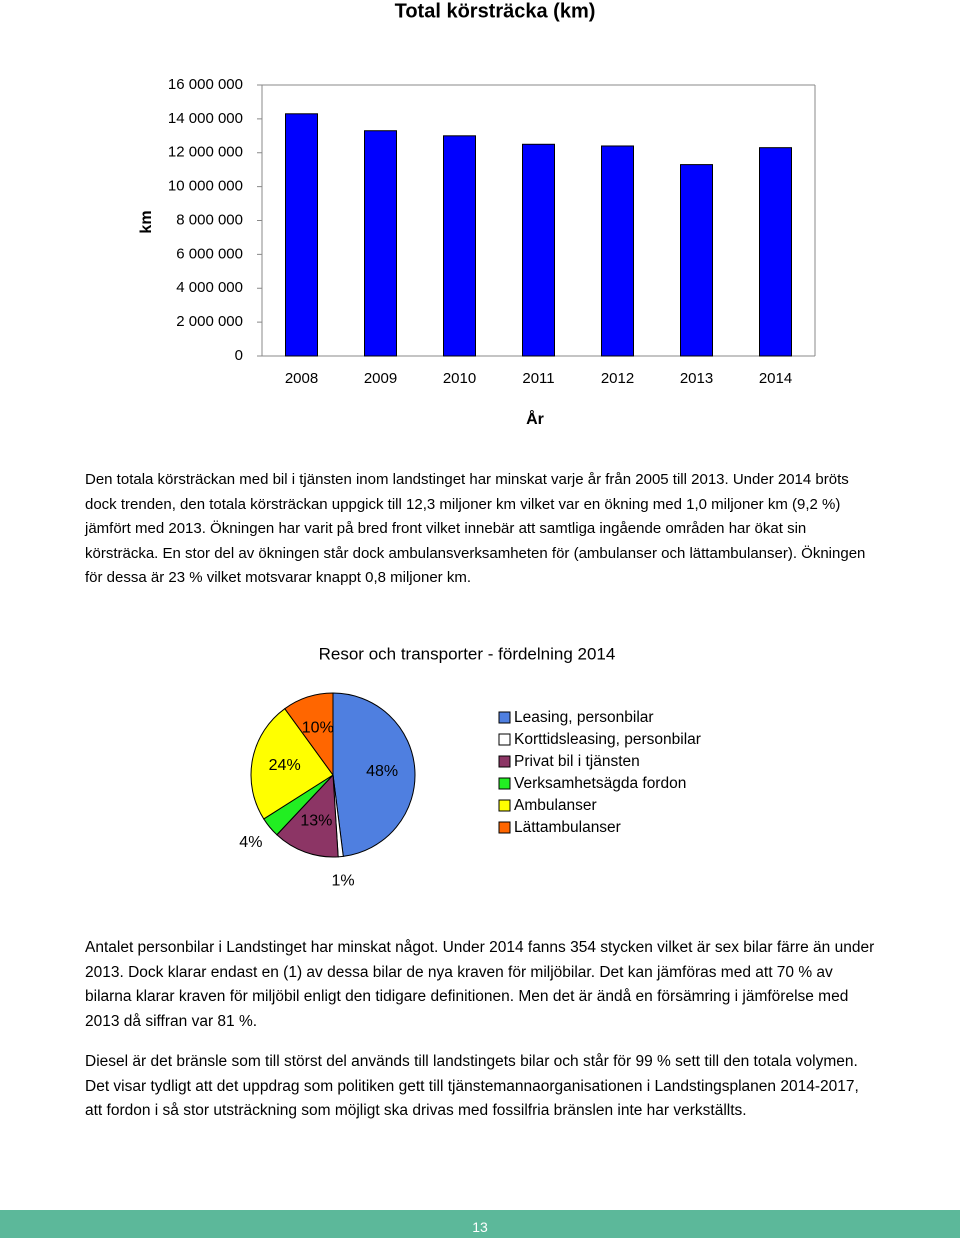 This screenshot has height=1244, width=960. Describe the element at coordinates (301, 378) in the screenshot. I see `x-tick-label: 2008` at that location.